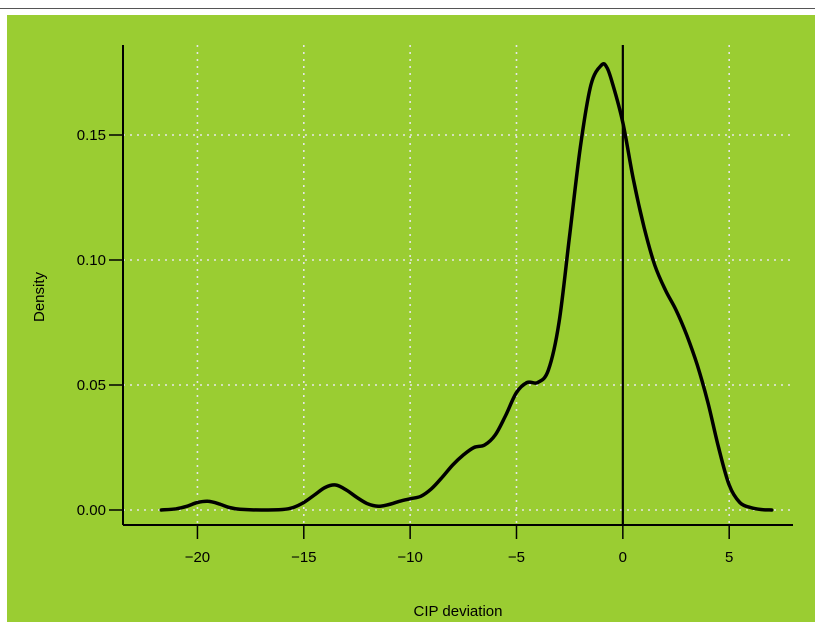 This screenshot has width=815, height=622. Describe the element at coordinates (91, 510) in the screenshot. I see `y-tick-label: 0.00` at that location.